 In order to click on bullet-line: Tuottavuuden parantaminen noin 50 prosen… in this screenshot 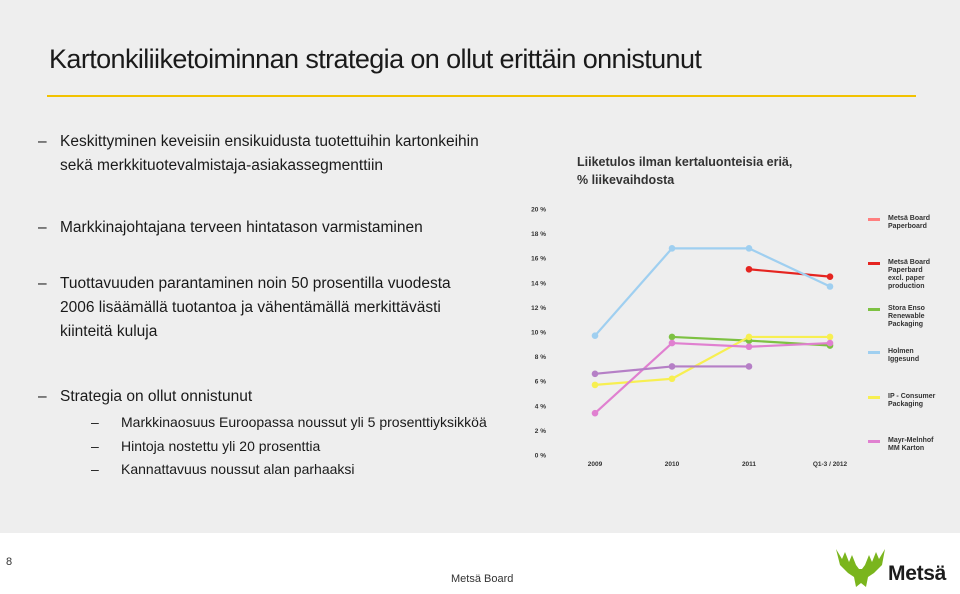, I will do `click(255, 283)`.